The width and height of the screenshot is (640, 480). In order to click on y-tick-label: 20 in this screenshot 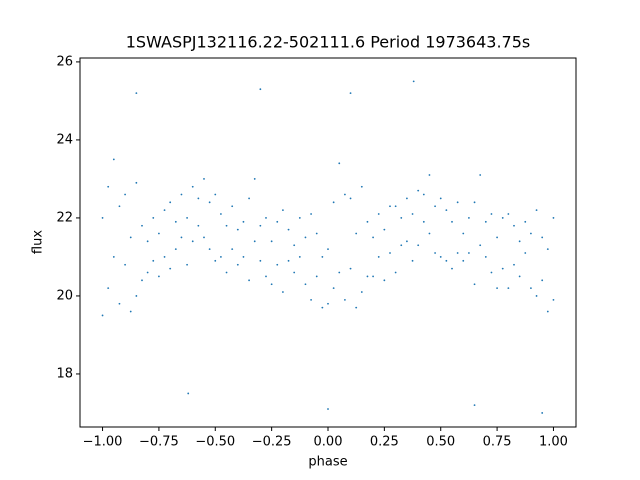, I will do `click(64, 295)`.